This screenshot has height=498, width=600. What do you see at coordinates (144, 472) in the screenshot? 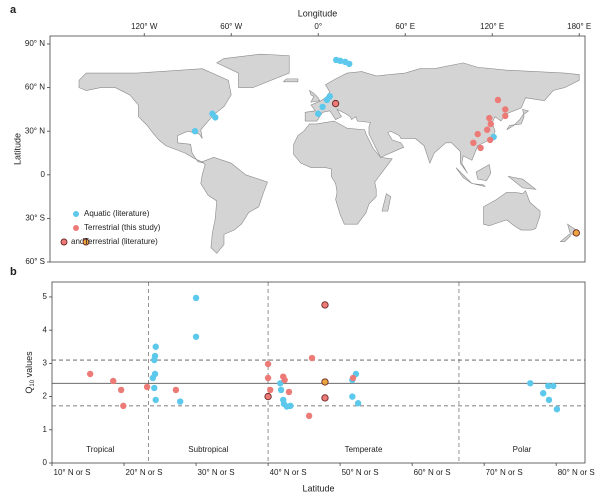
I see `x-tick-label: 20° N or S` at bounding box center [144, 472].